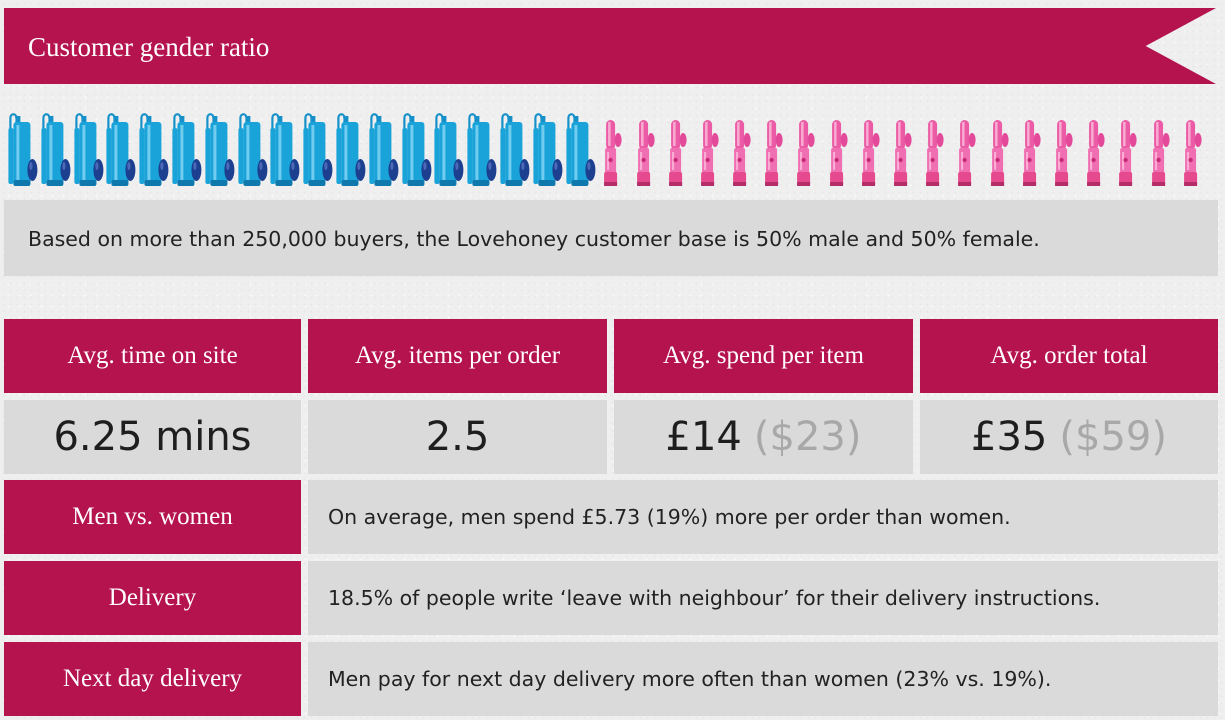 Image resolution: width=1225 pixels, height=720 pixels. What do you see at coordinates (152, 598) in the screenshot?
I see `fact-label-delivery: Delivery` at bounding box center [152, 598].